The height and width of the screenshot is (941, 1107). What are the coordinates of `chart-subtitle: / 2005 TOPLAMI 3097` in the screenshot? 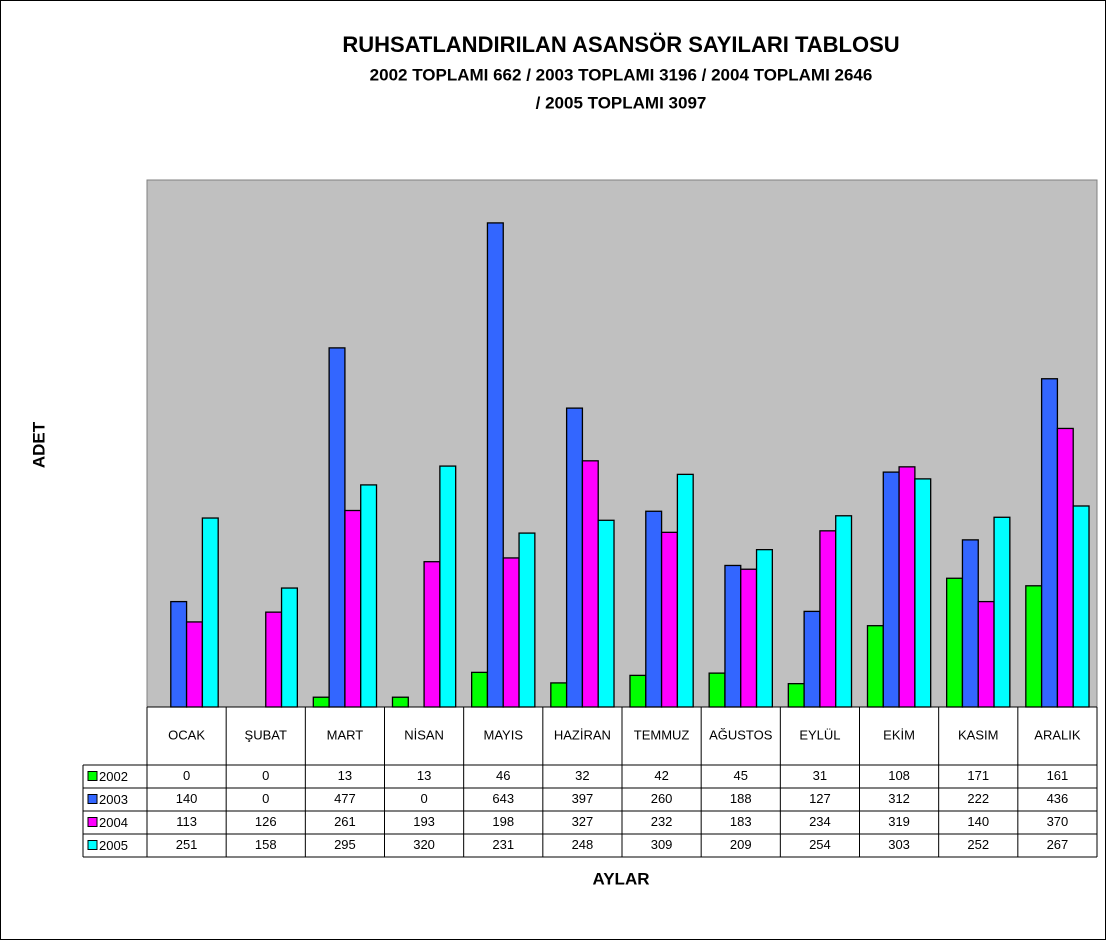 It's located at (621, 102).